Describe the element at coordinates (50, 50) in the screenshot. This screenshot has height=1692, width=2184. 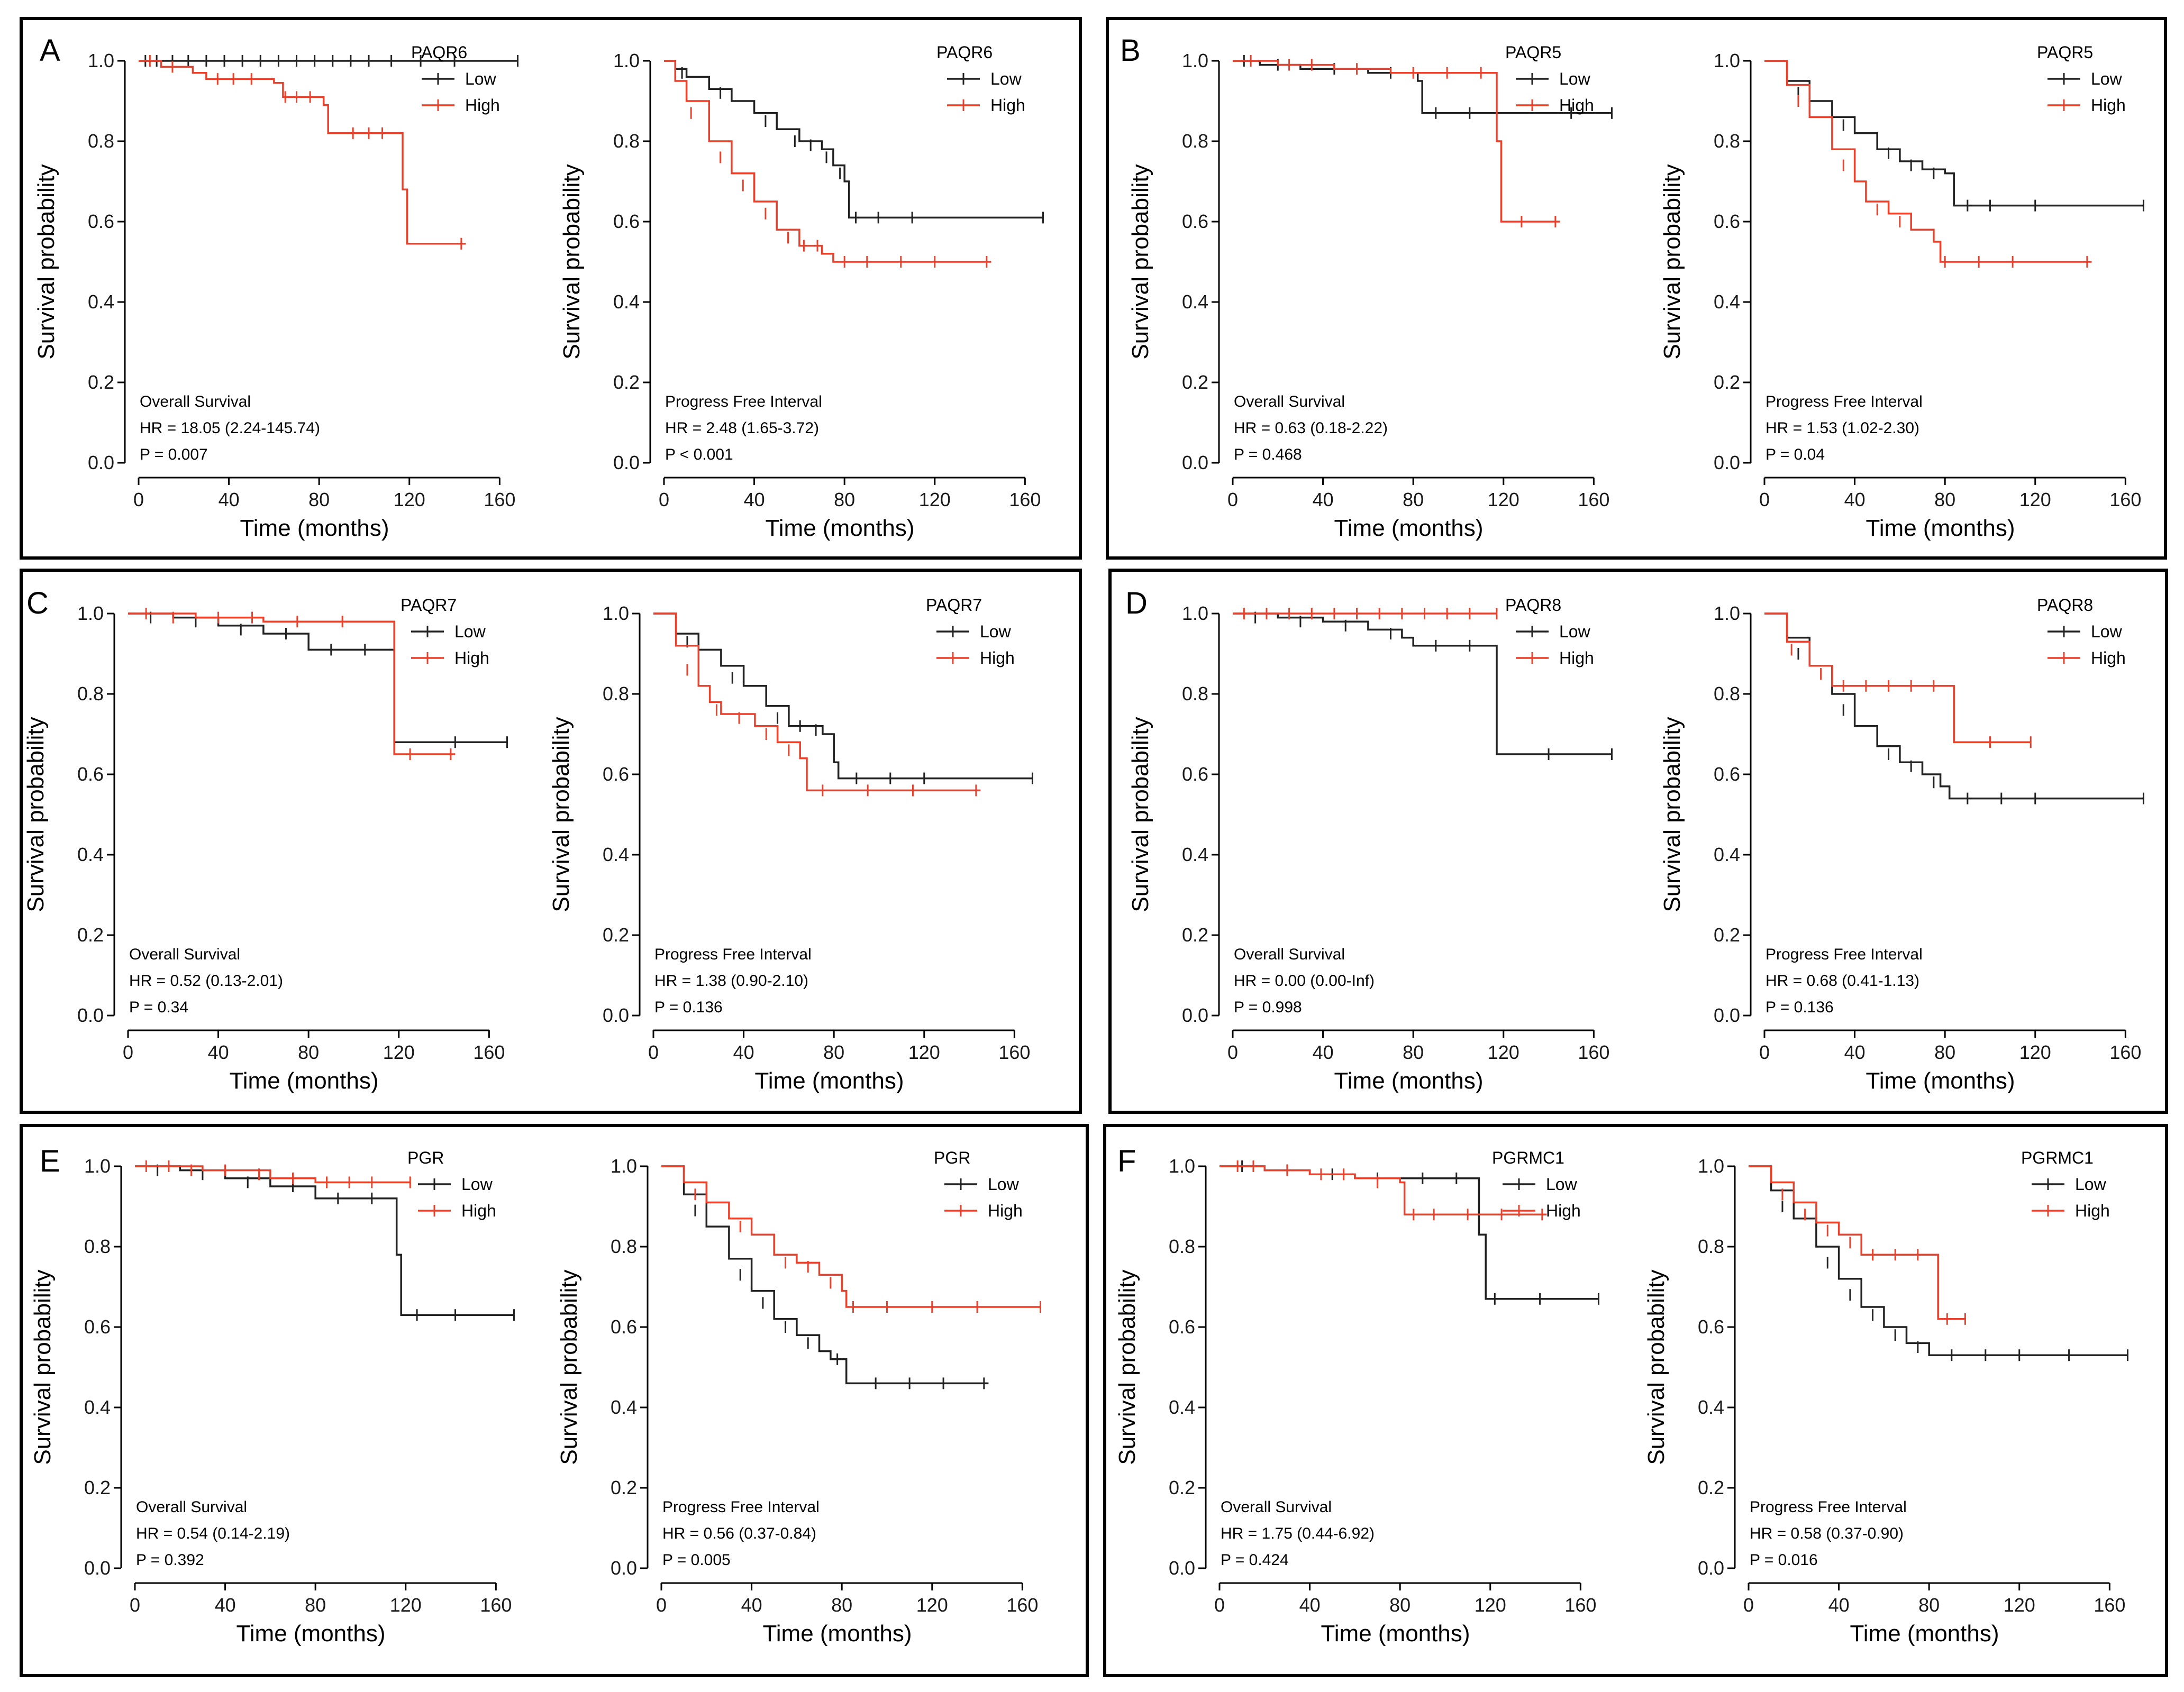
I see `panel-label: A` at that location.